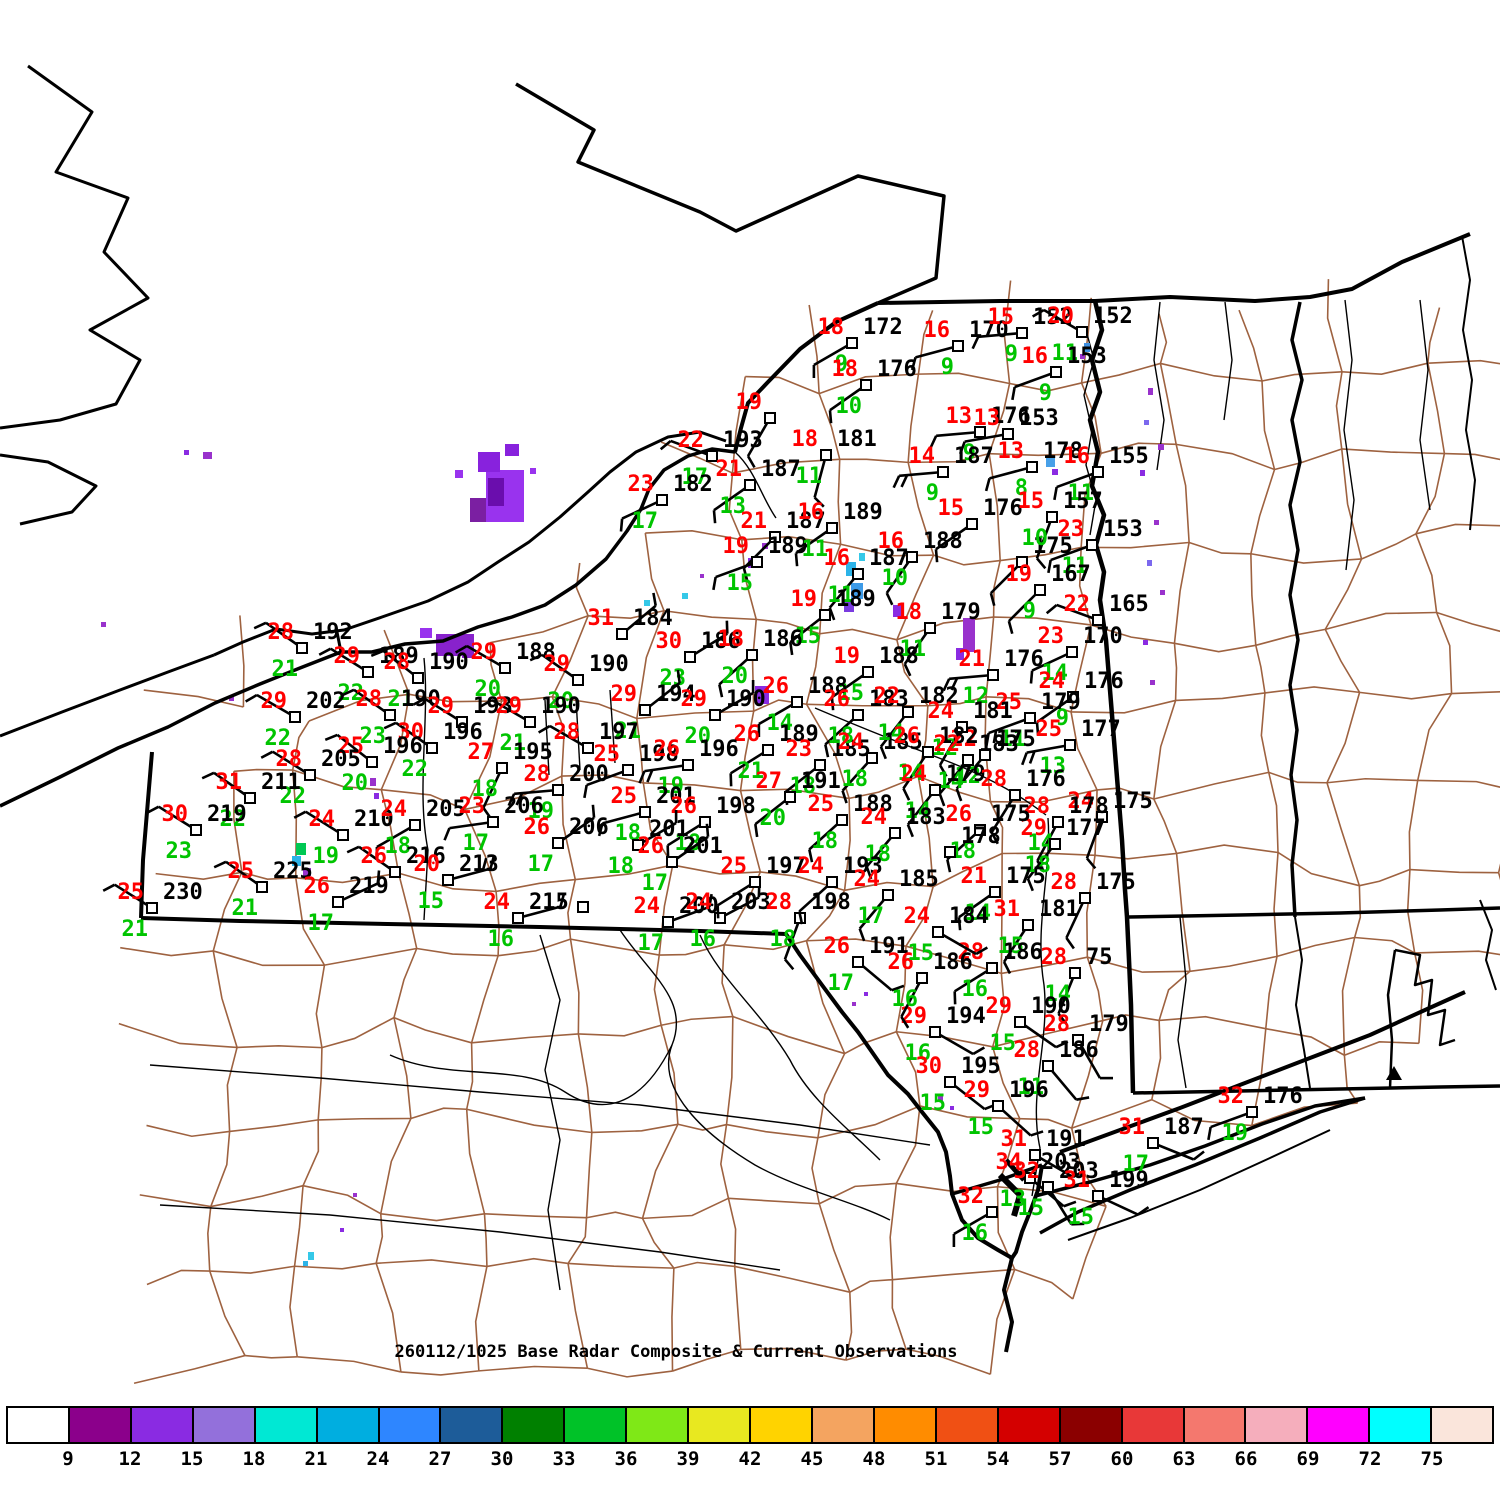 The height and width of the screenshot is (1500, 1500). What do you see at coordinates (1184, 1459) in the screenshot?
I see `colorbar-tick-label: 63` at bounding box center [1184, 1459].